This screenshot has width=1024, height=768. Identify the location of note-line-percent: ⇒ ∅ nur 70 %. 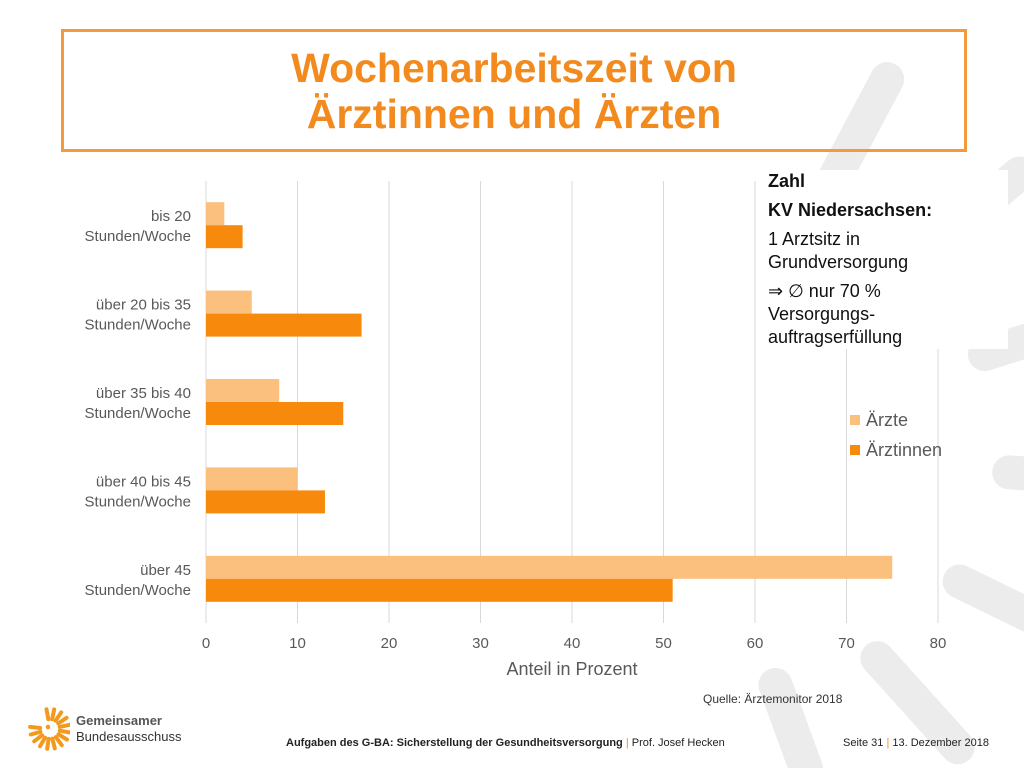
(824, 291).